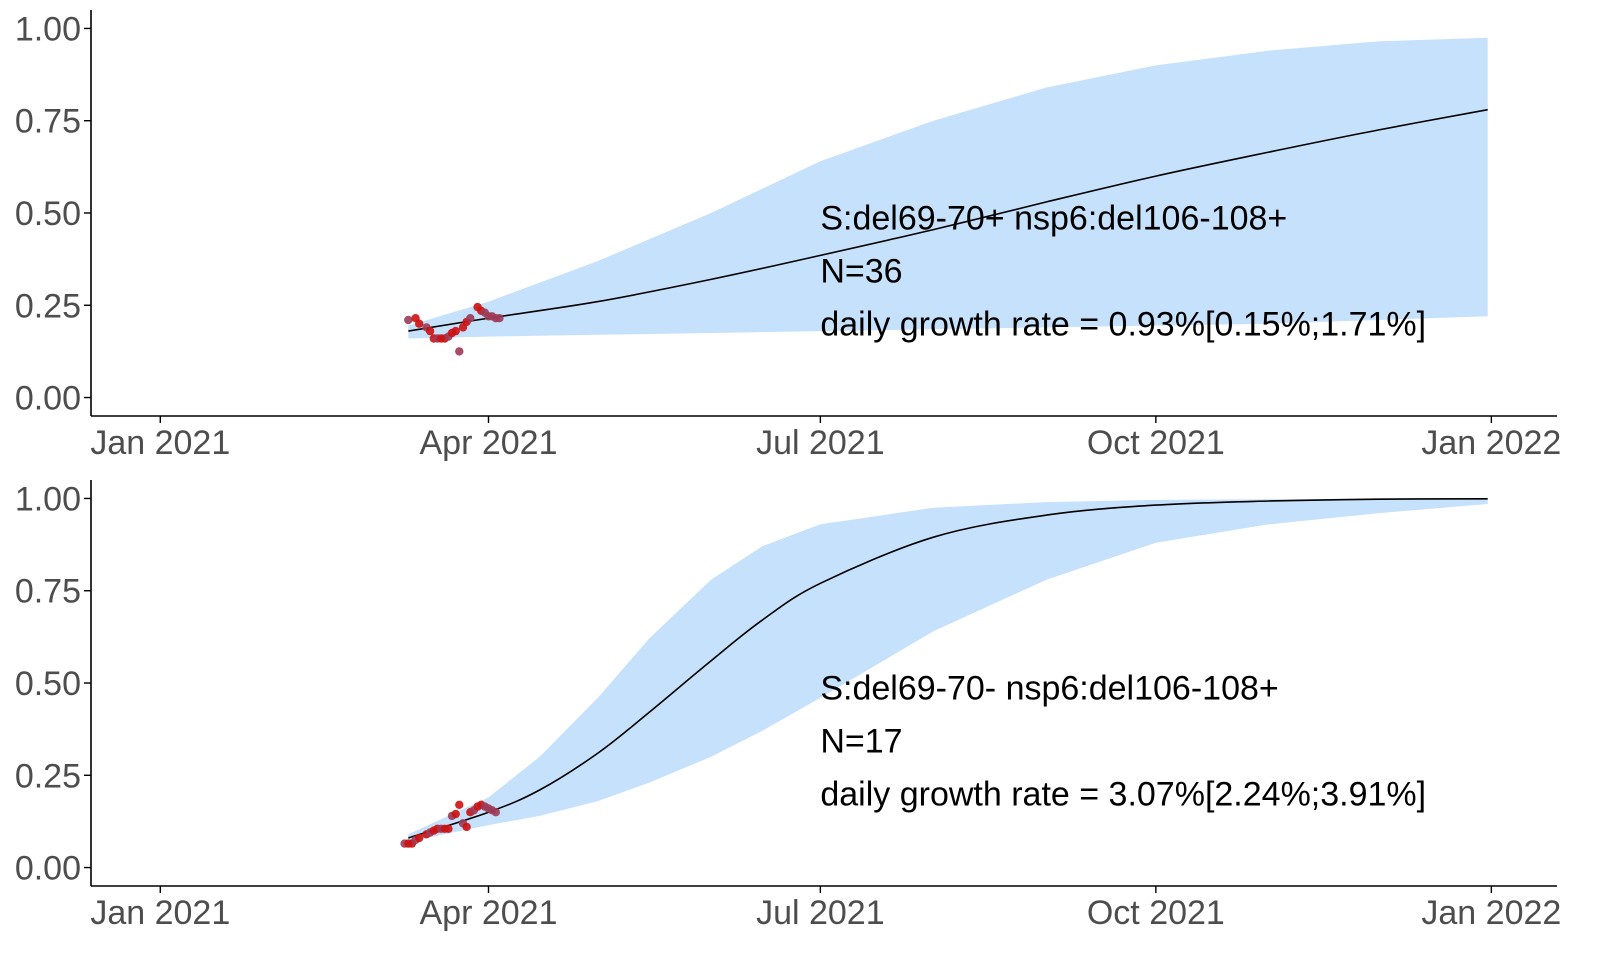 The width and height of the screenshot is (1600, 959). Describe the element at coordinates (1123, 325) in the screenshot. I see `annotation-line: daily growth rate = 0.93%[0.15%;1.71%]` at that location.